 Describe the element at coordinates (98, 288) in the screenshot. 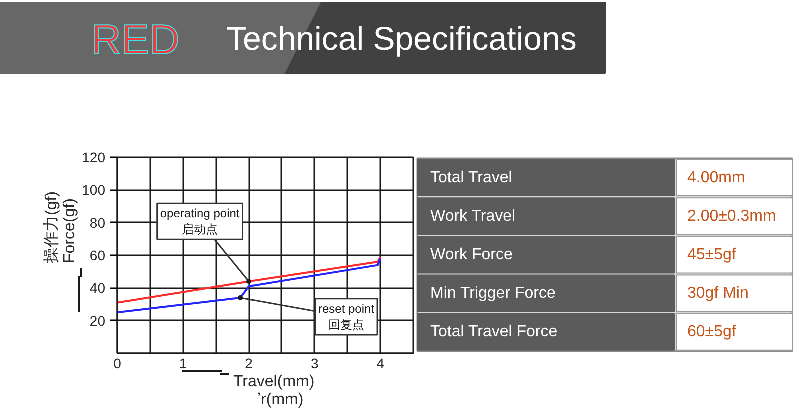

I see `y-tick-label: 40` at that location.